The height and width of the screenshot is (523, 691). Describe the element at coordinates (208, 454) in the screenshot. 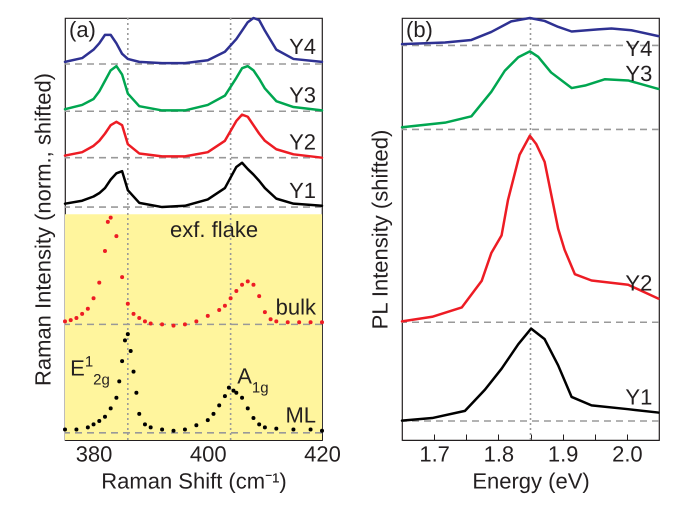

I see `x-tick-label: 400` at that location.